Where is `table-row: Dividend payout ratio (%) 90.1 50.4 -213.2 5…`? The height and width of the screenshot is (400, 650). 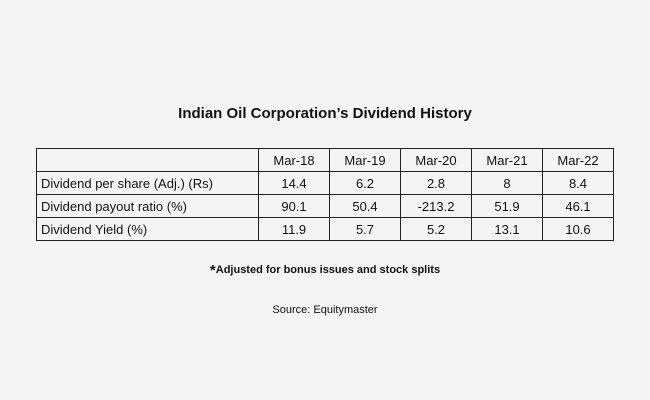
table-row: Dividend payout ratio (%) 90.1 50.4 -213.2 5… is located at coordinates (325, 206).